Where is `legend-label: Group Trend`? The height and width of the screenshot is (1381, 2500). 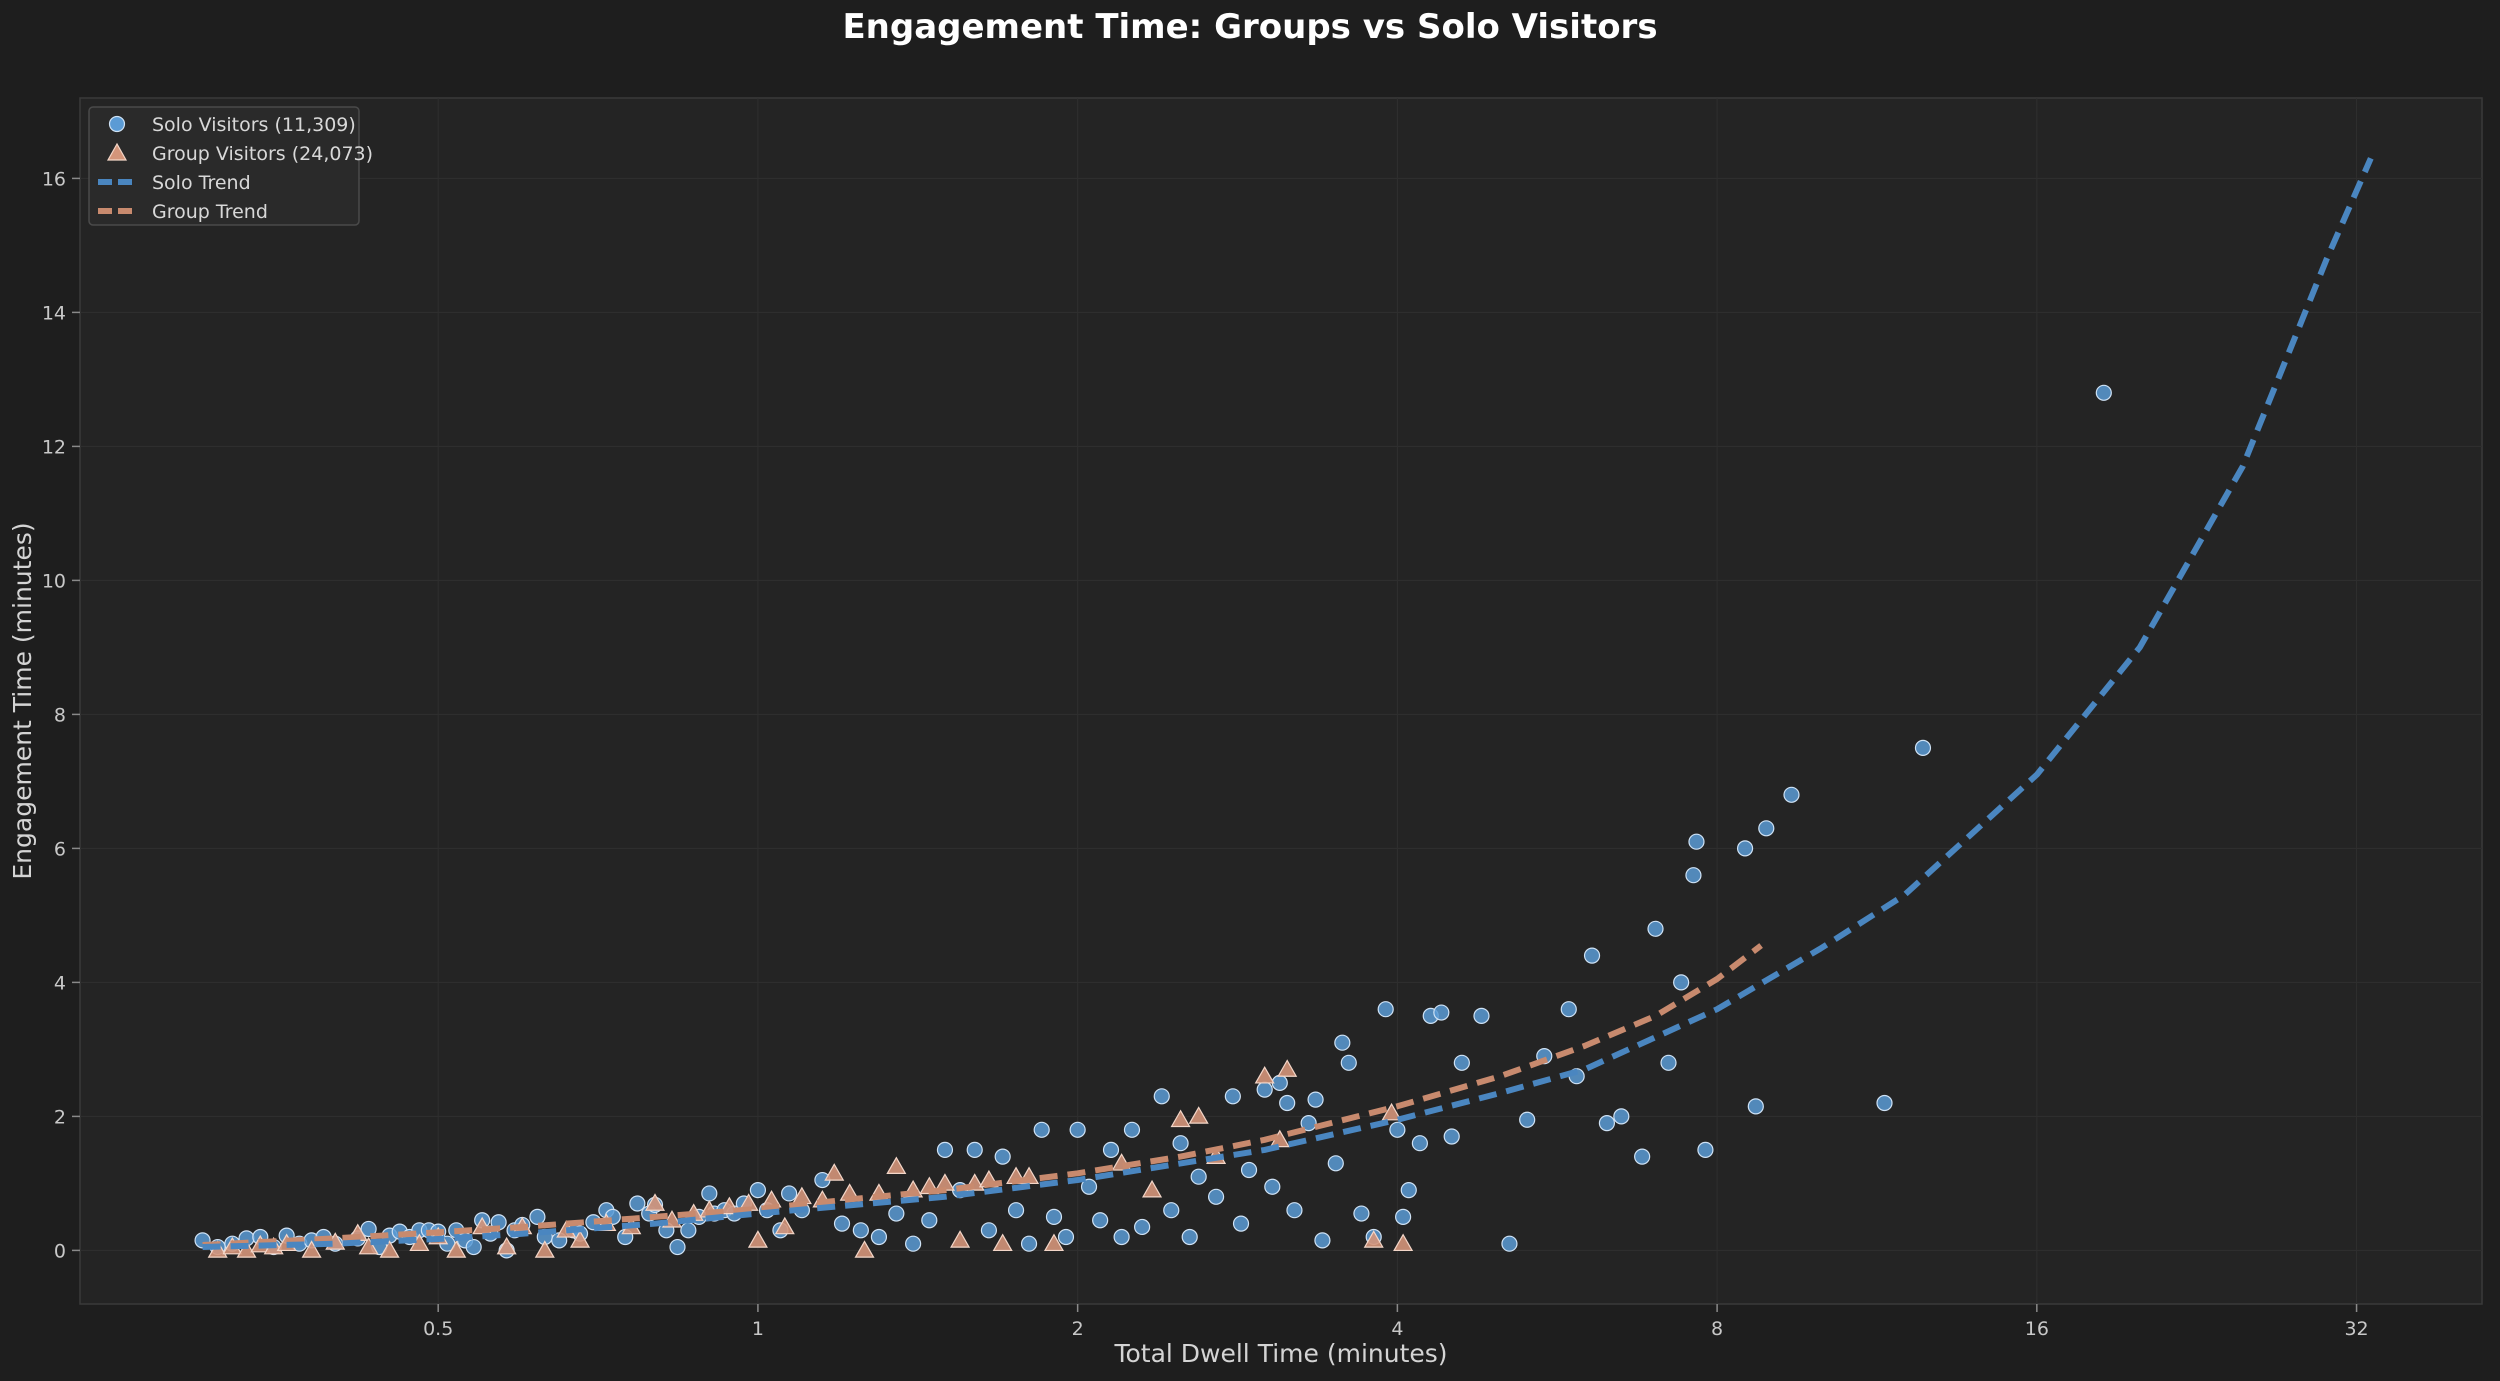 legend-label: Group Trend is located at coordinates (210, 212).